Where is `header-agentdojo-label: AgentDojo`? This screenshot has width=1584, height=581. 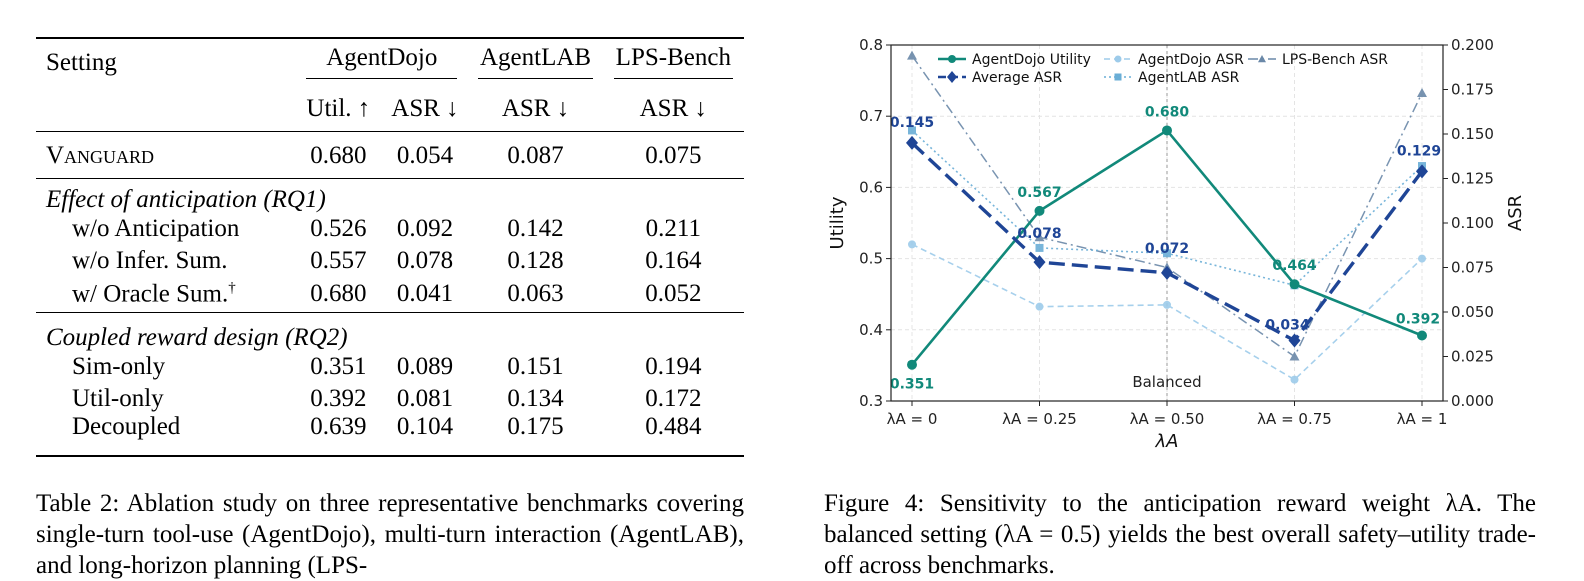 header-agentdojo-label: AgentDojo is located at coordinates (382, 62).